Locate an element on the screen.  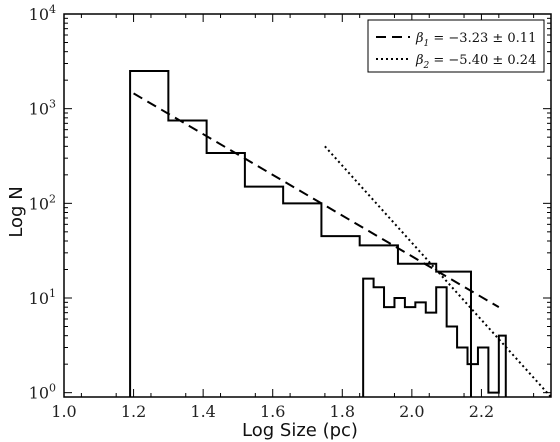
histogram-outline is located at coordinates (434, 337).